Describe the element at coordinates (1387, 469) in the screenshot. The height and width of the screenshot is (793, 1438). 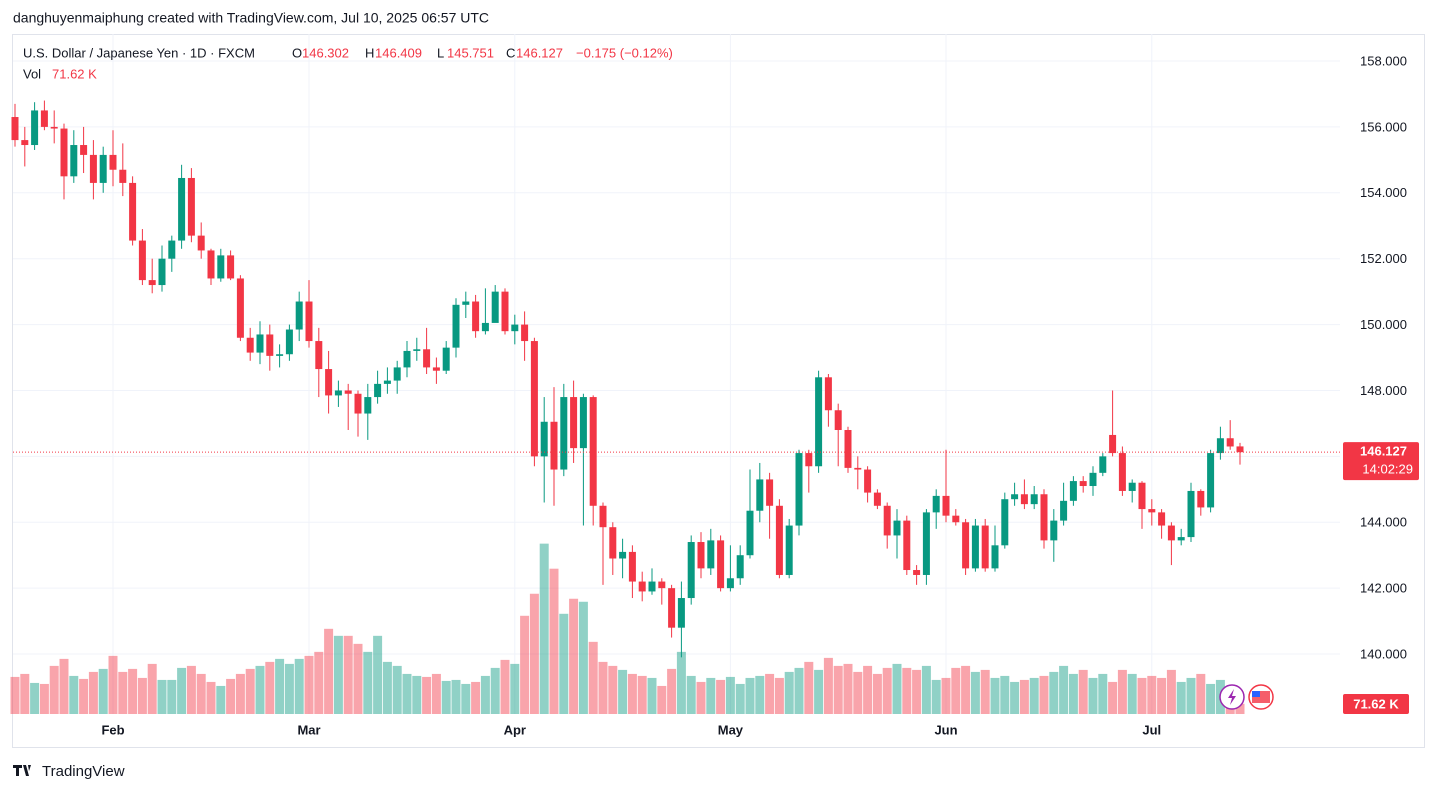
I see `countdown: 14:02:29` at that location.